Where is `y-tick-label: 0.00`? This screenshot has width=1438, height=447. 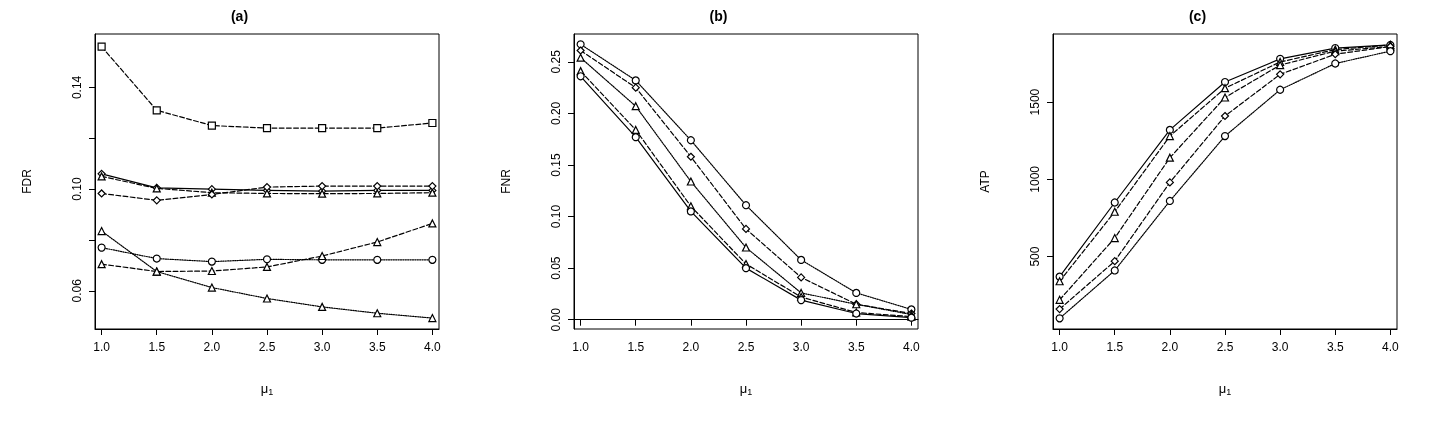
y-tick-label: 0.00 is located at coordinates (556, 319).